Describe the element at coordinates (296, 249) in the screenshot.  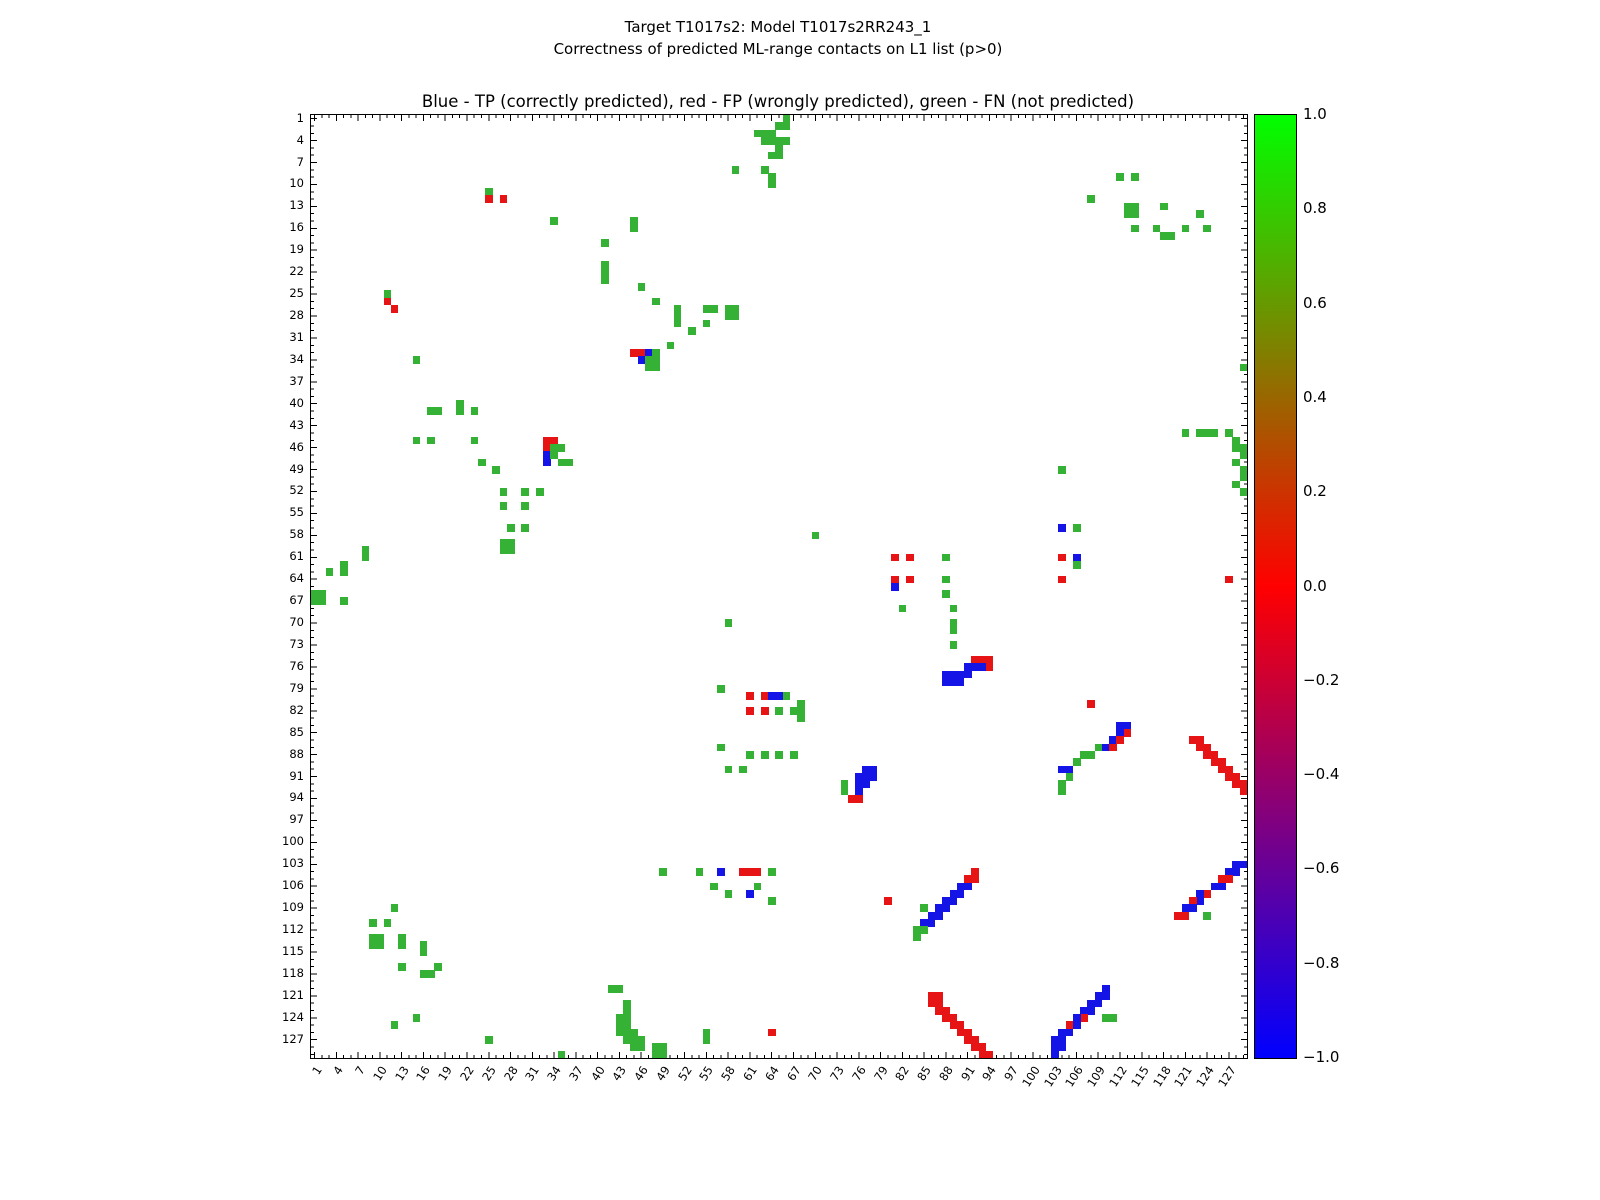
I see `y-tick-label: 19` at that location.